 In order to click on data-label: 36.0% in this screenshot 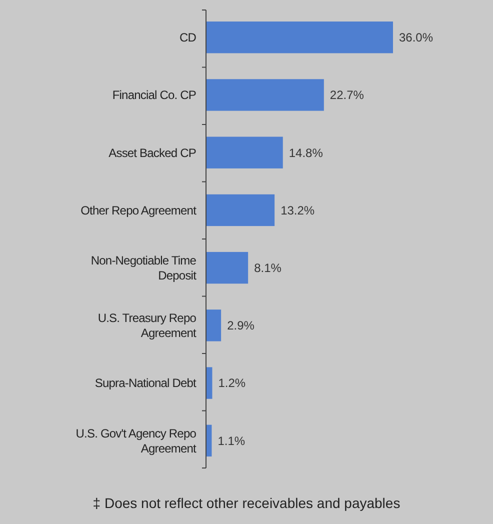, I will do `click(416, 37)`.